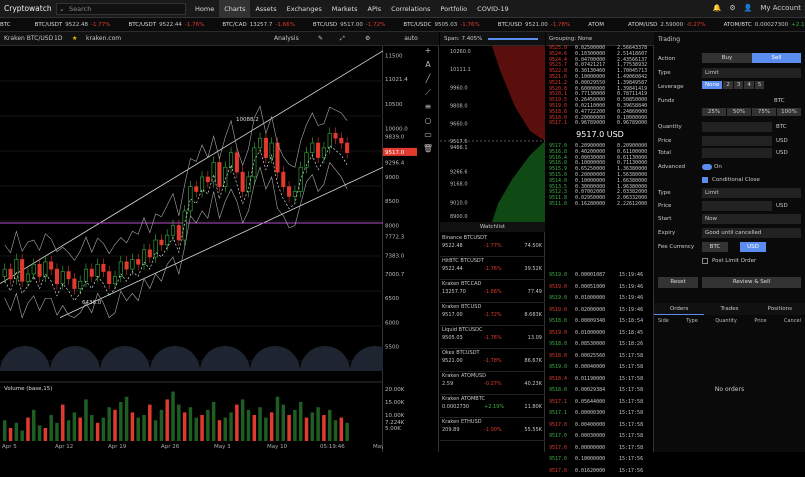 The image size is (805, 477). What do you see at coordinates (74, 39) in the screenshot?
I see `star-icon: ★` at bounding box center [74, 39].